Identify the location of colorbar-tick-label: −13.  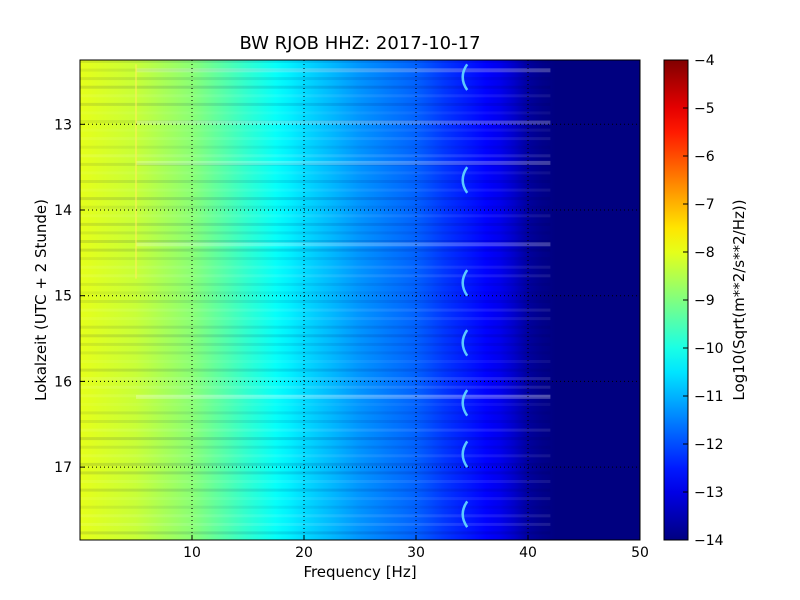
(709, 493).